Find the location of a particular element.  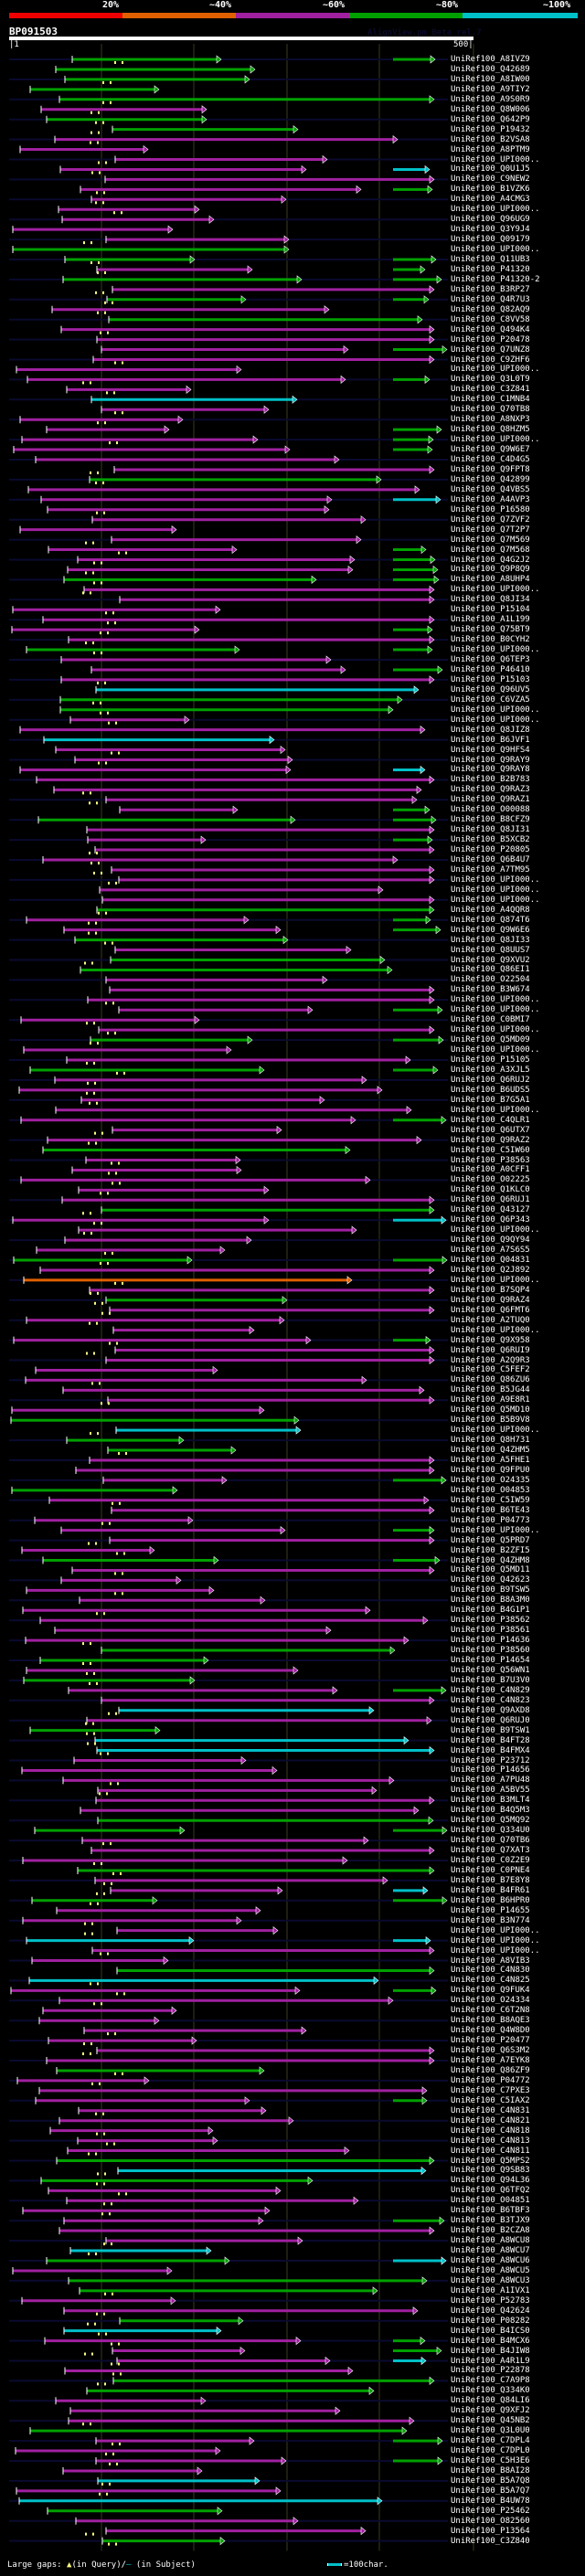

hit-label: UniRef100_B8CFZ9 is located at coordinates (490, 820).